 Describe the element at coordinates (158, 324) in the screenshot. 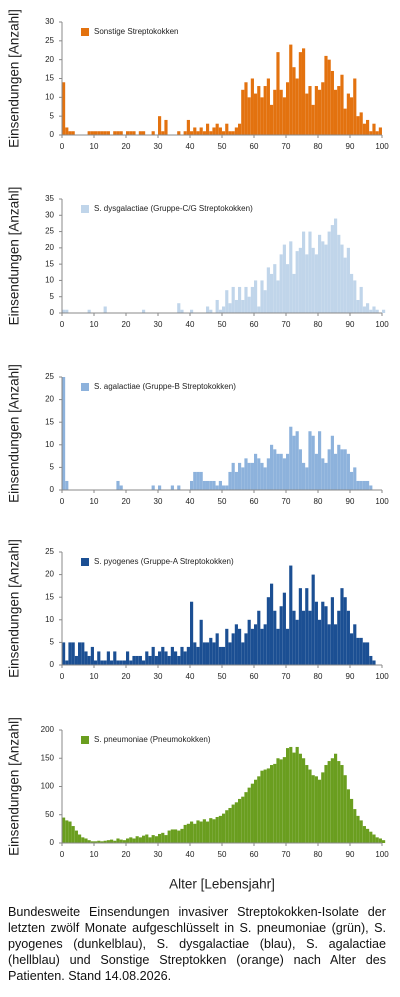

I see `x-tick-label: 30` at that location.